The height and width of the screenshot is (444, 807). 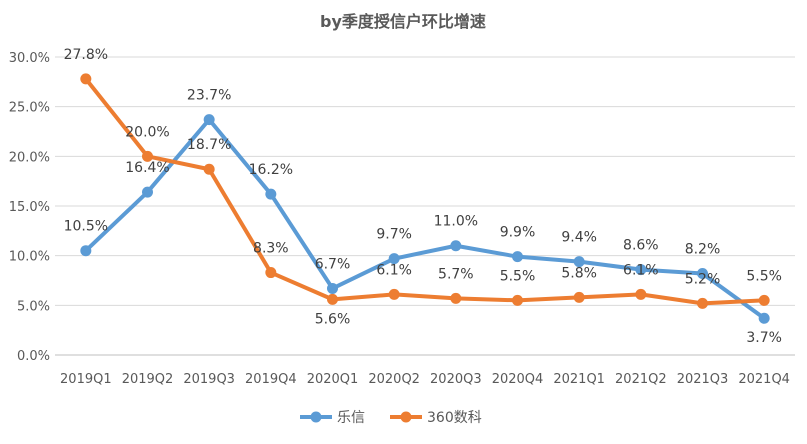 What do you see at coordinates (271, 379) in the screenshot?
I see `x-tick-label: 2019Q4` at bounding box center [271, 379].